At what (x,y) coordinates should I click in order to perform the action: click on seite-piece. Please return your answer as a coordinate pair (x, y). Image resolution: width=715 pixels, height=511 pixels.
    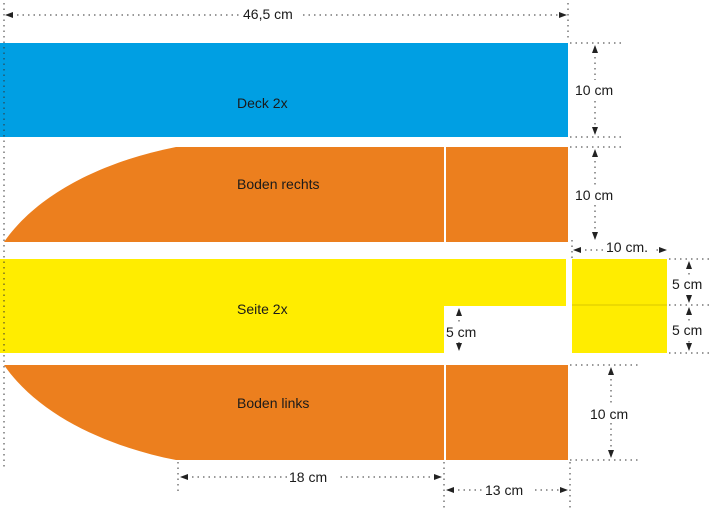
    Looking at the image, I should click on (283, 306).